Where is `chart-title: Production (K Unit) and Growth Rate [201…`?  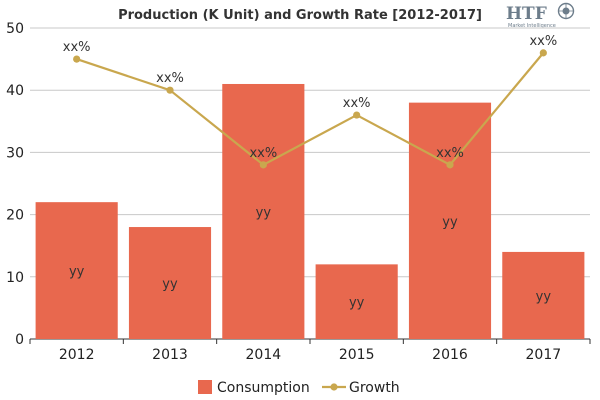
chart-title: Production (K Unit) and Growth Rate [201… is located at coordinates (300, 15).